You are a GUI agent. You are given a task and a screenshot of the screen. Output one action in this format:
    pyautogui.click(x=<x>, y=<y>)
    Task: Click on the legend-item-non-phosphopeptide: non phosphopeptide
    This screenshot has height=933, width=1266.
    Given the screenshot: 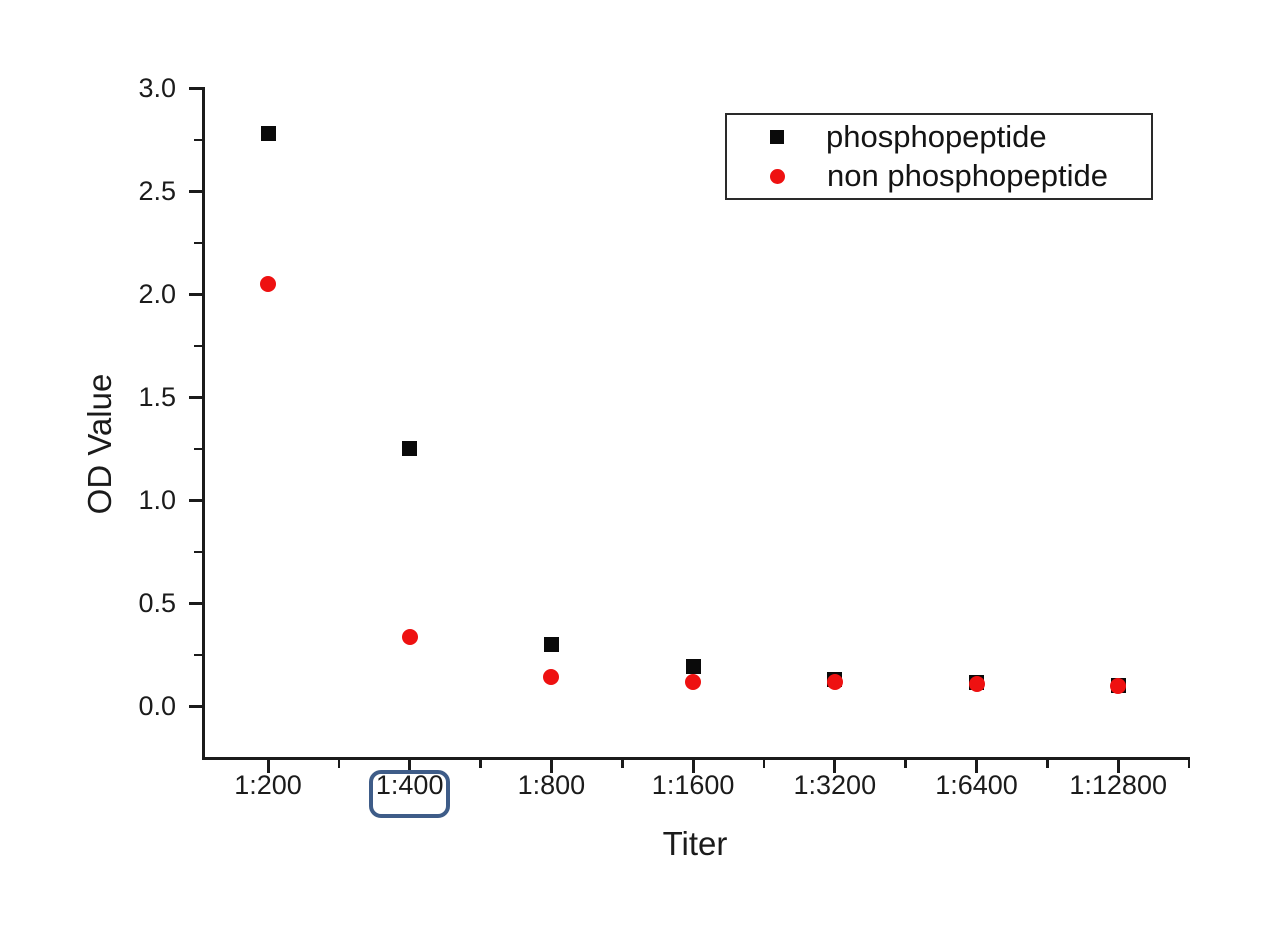 What is the action you would take?
    pyautogui.click(x=939, y=176)
    